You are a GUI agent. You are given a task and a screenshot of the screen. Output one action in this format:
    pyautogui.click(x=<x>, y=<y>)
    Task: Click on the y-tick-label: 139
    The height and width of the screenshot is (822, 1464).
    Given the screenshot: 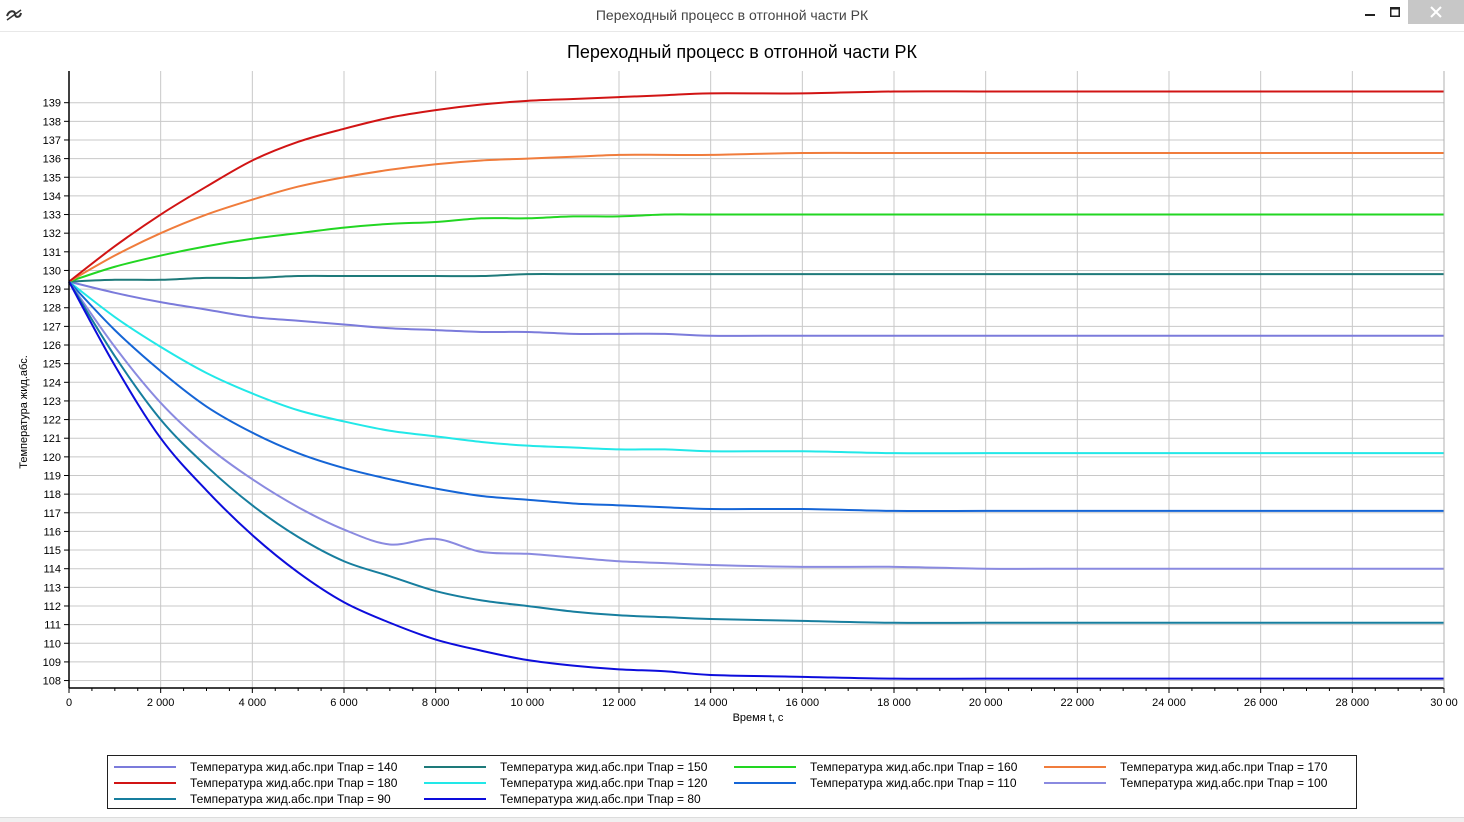 What is the action you would take?
    pyautogui.click(x=52, y=104)
    